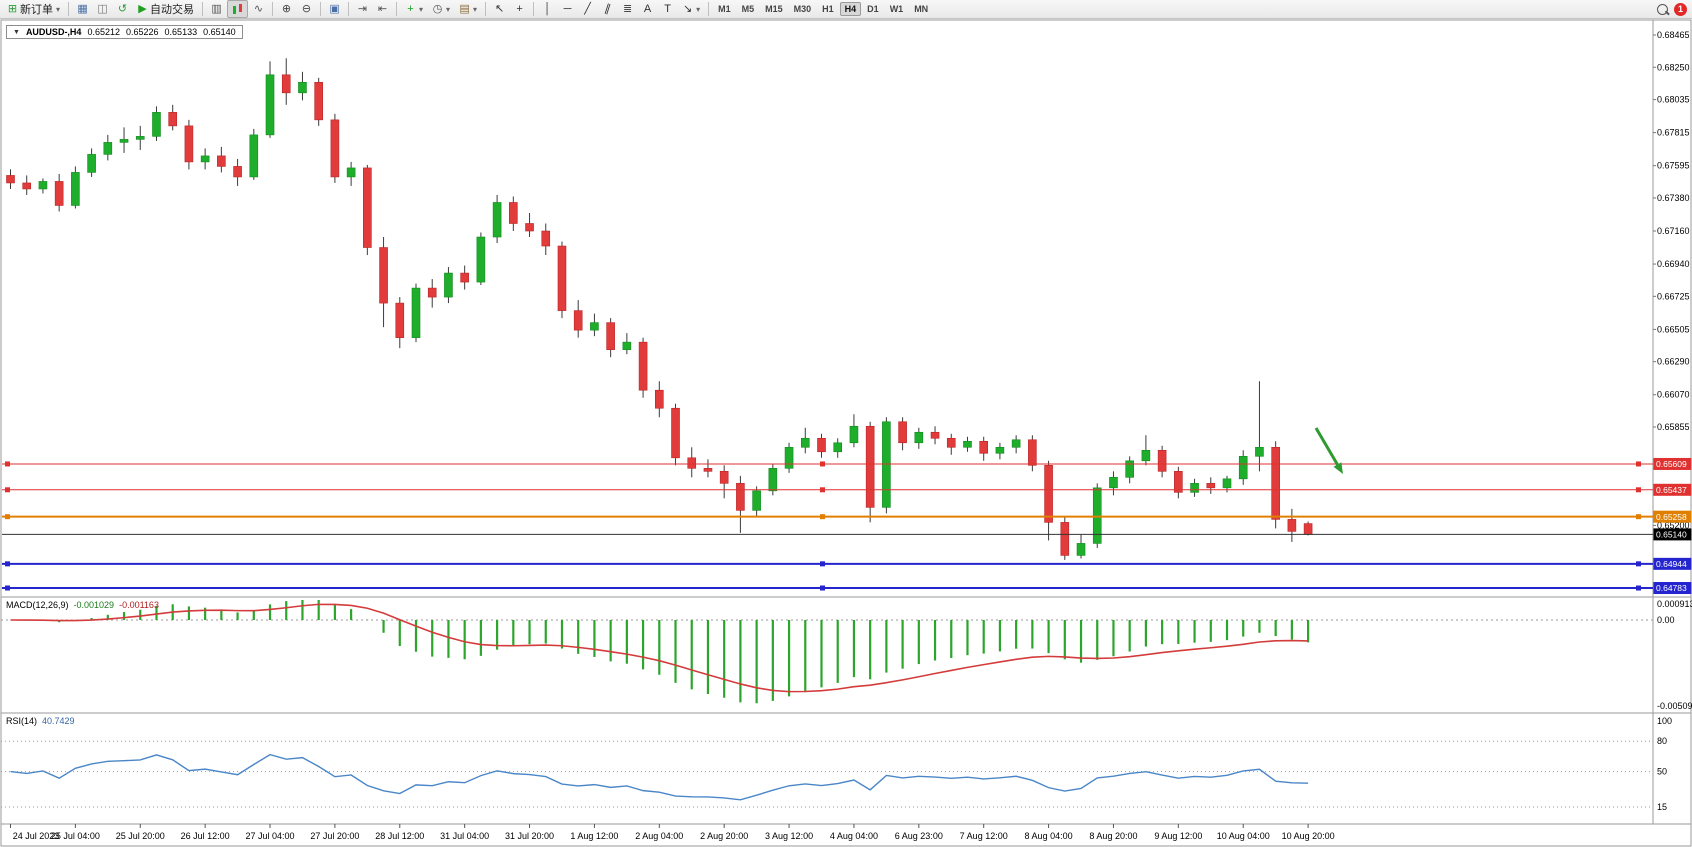 The height and width of the screenshot is (847, 1692). Describe the element at coordinates (1662, 807) in the screenshot. I see `svg-text: 15` at that location.